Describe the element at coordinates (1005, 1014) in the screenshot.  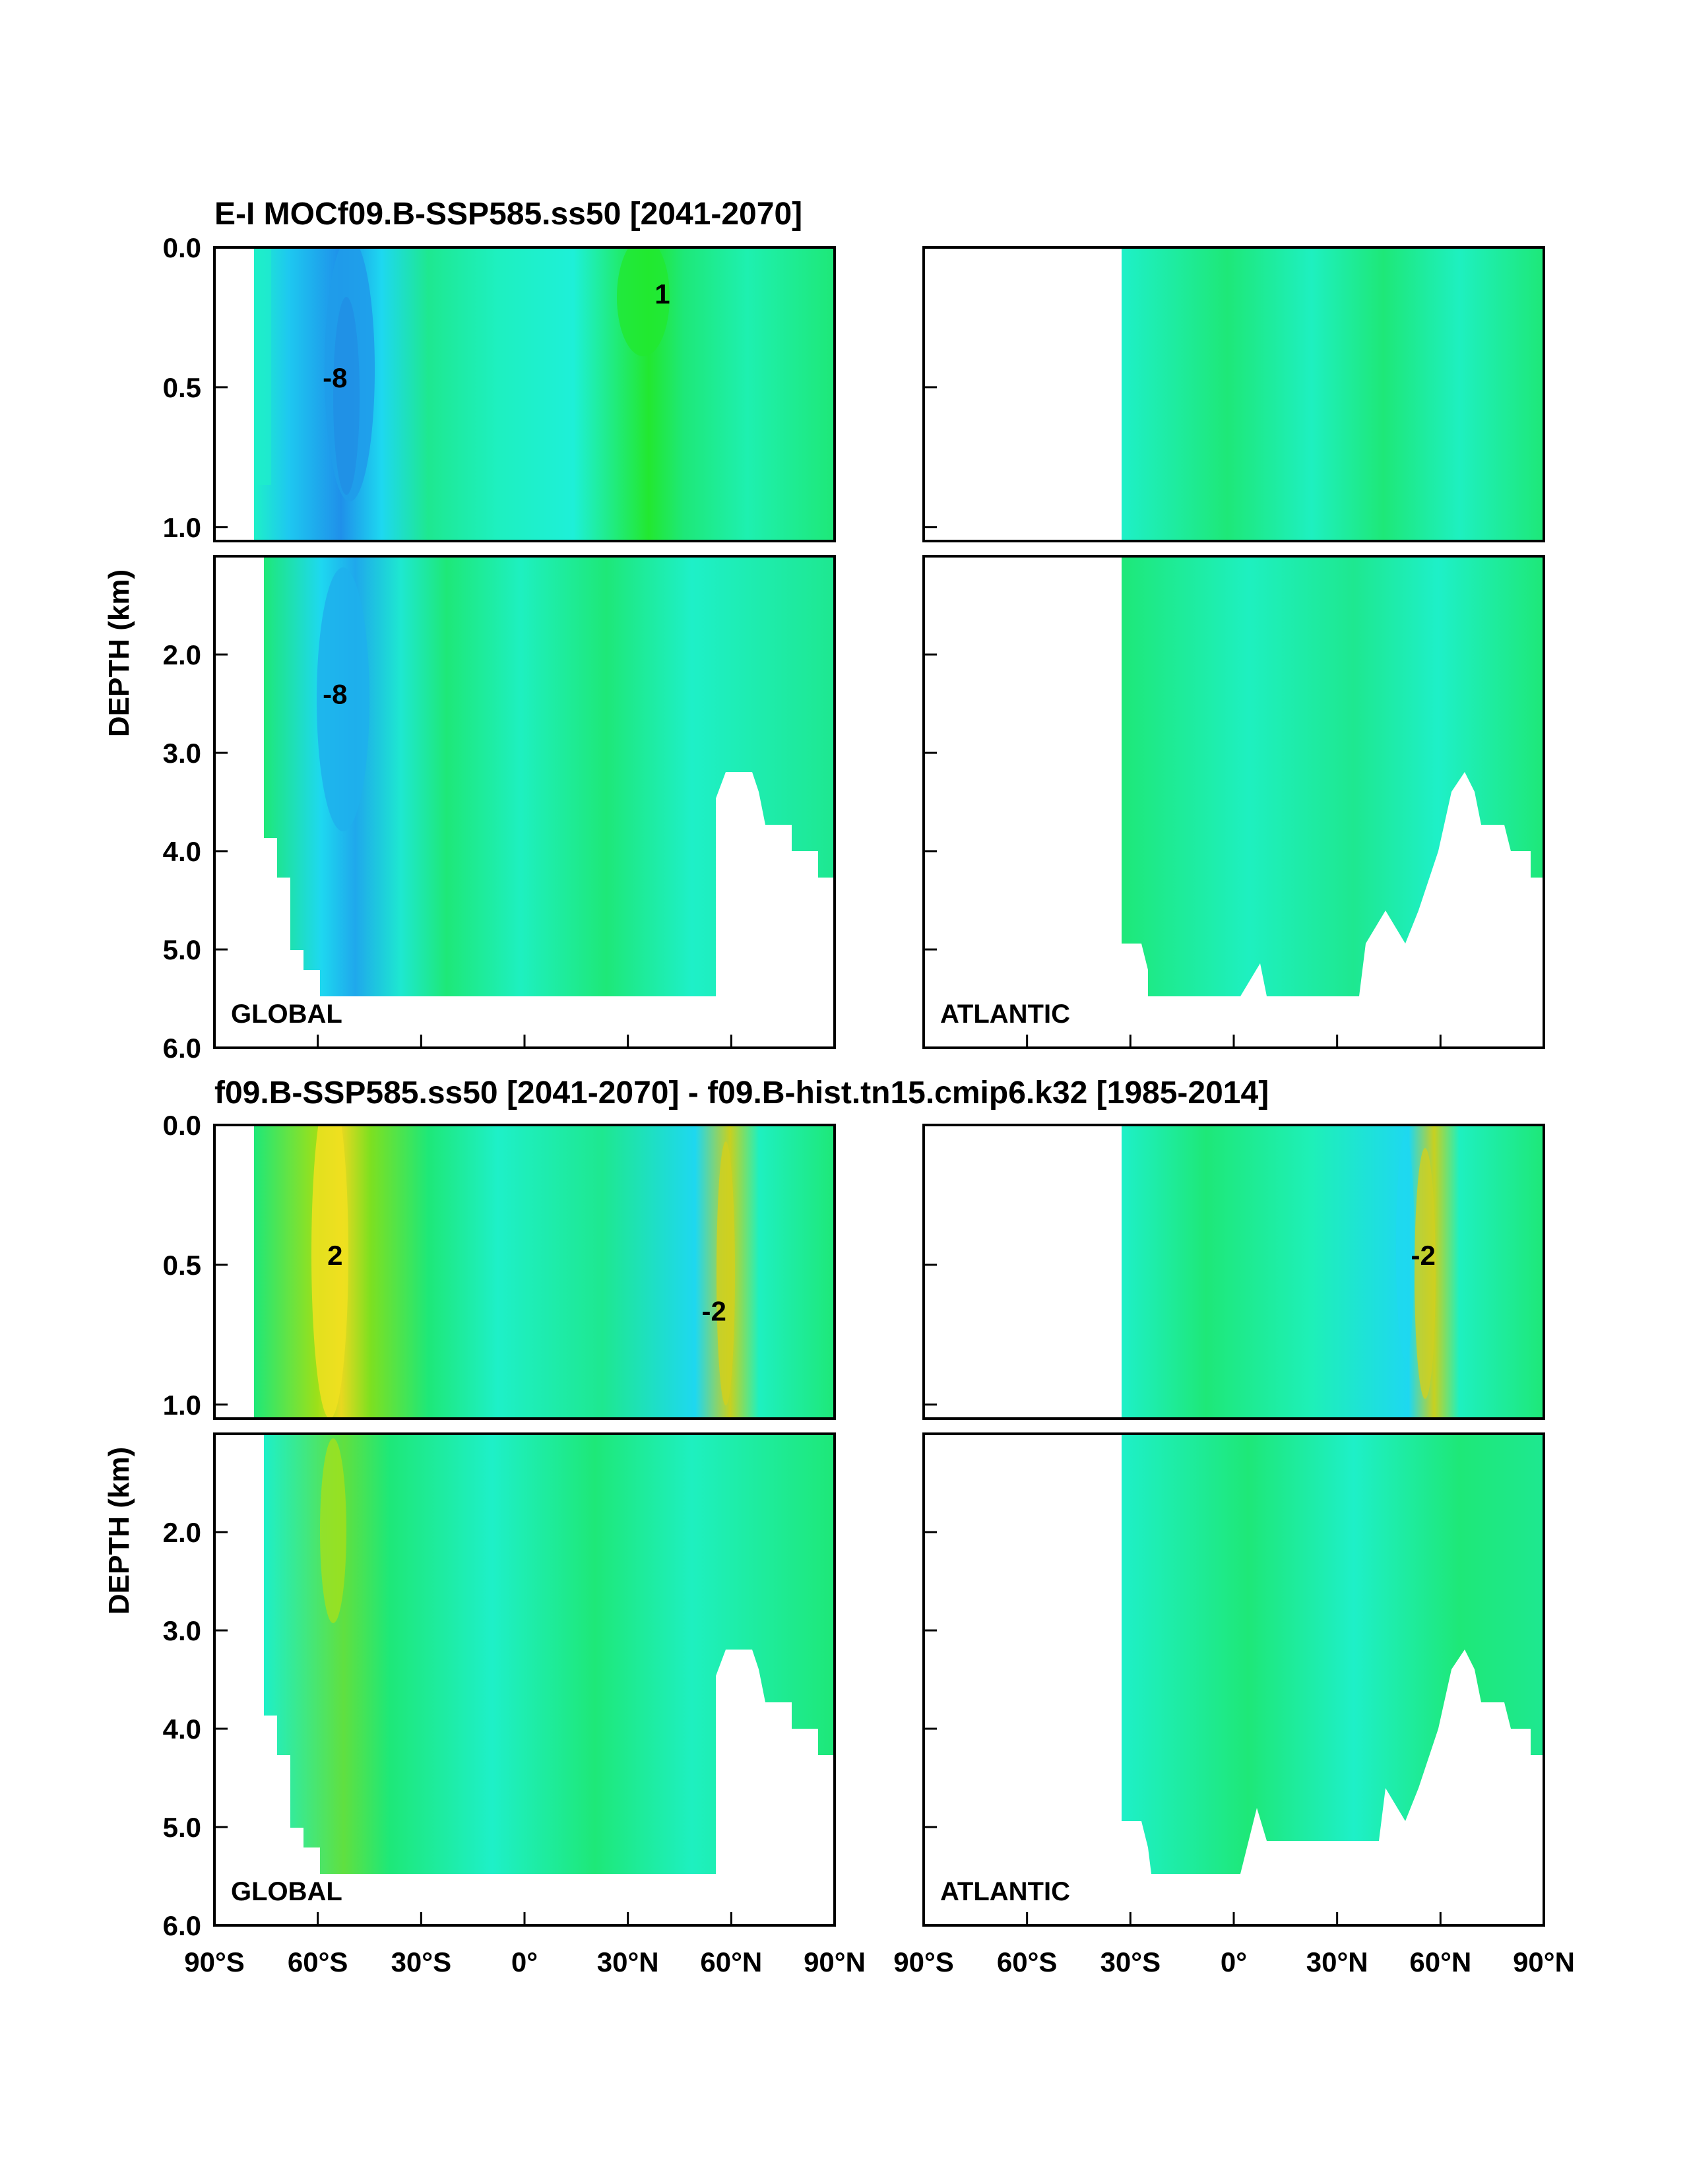
I see `region-label-atlantic-top: ATLANTIC` at that location.